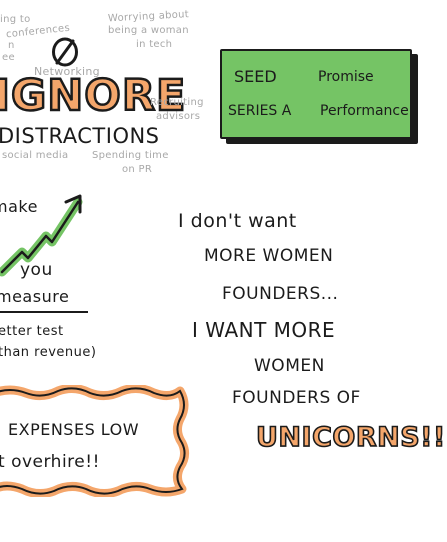 The width and height of the screenshot is (447, 542). What do you see at coordinates (269, 256) in the screenshot?
I see `quote-line-2: MORE WOMEN` at bounding box center [269, 256].